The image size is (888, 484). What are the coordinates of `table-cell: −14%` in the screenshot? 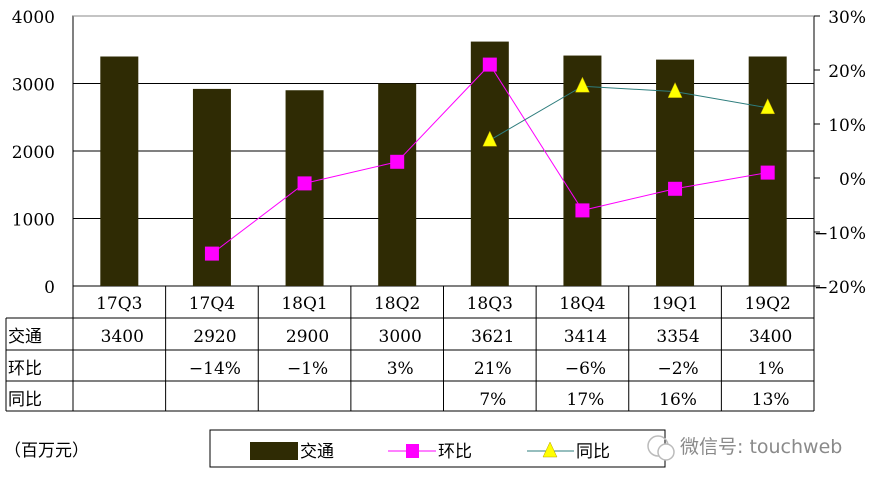 It's located at (215, 369).